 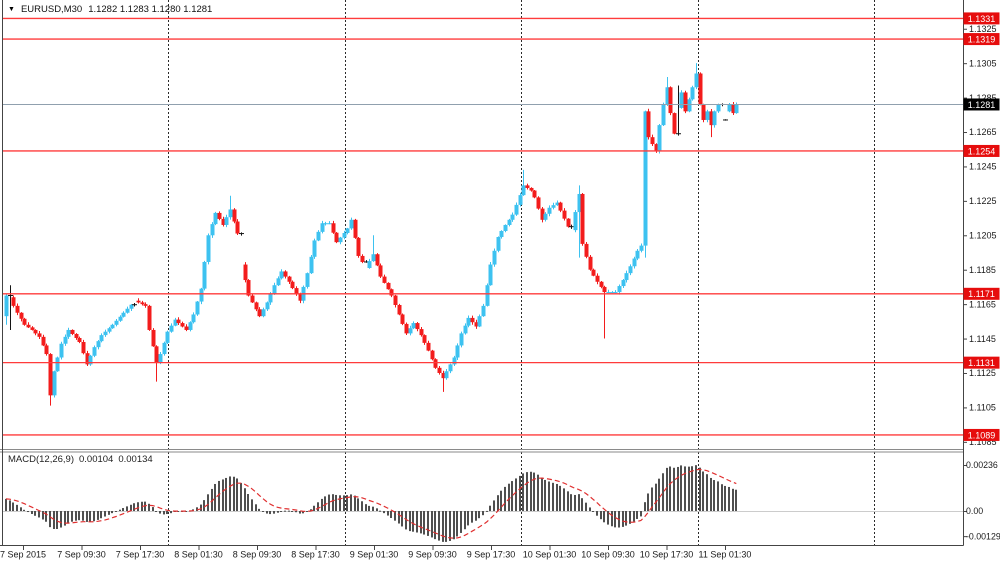 What do you see at coordinates (982, 304) in the screenshot?
I see `price-tick-label: 1.1165` at bounding box center [982, 304].